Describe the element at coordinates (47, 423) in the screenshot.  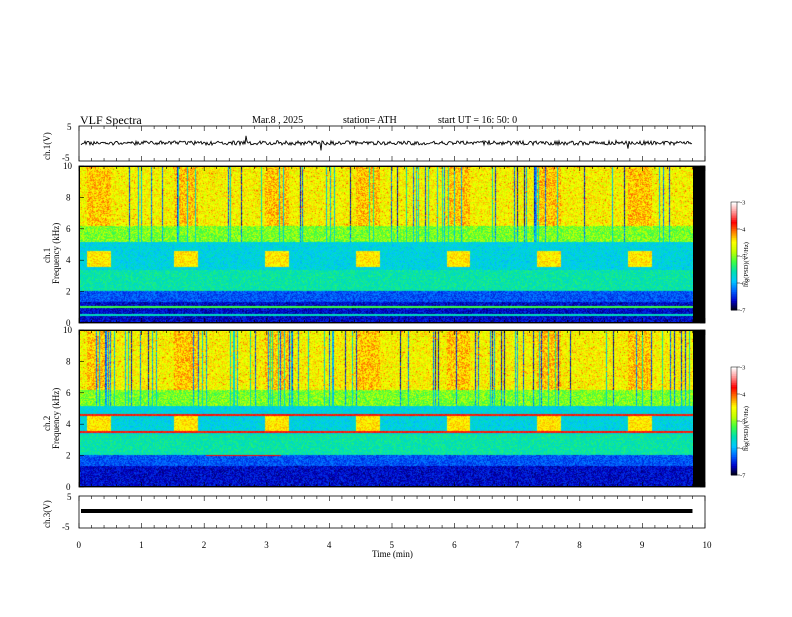
I see `ch2-spectrogram-ylabel-1: ch.2` at that location.